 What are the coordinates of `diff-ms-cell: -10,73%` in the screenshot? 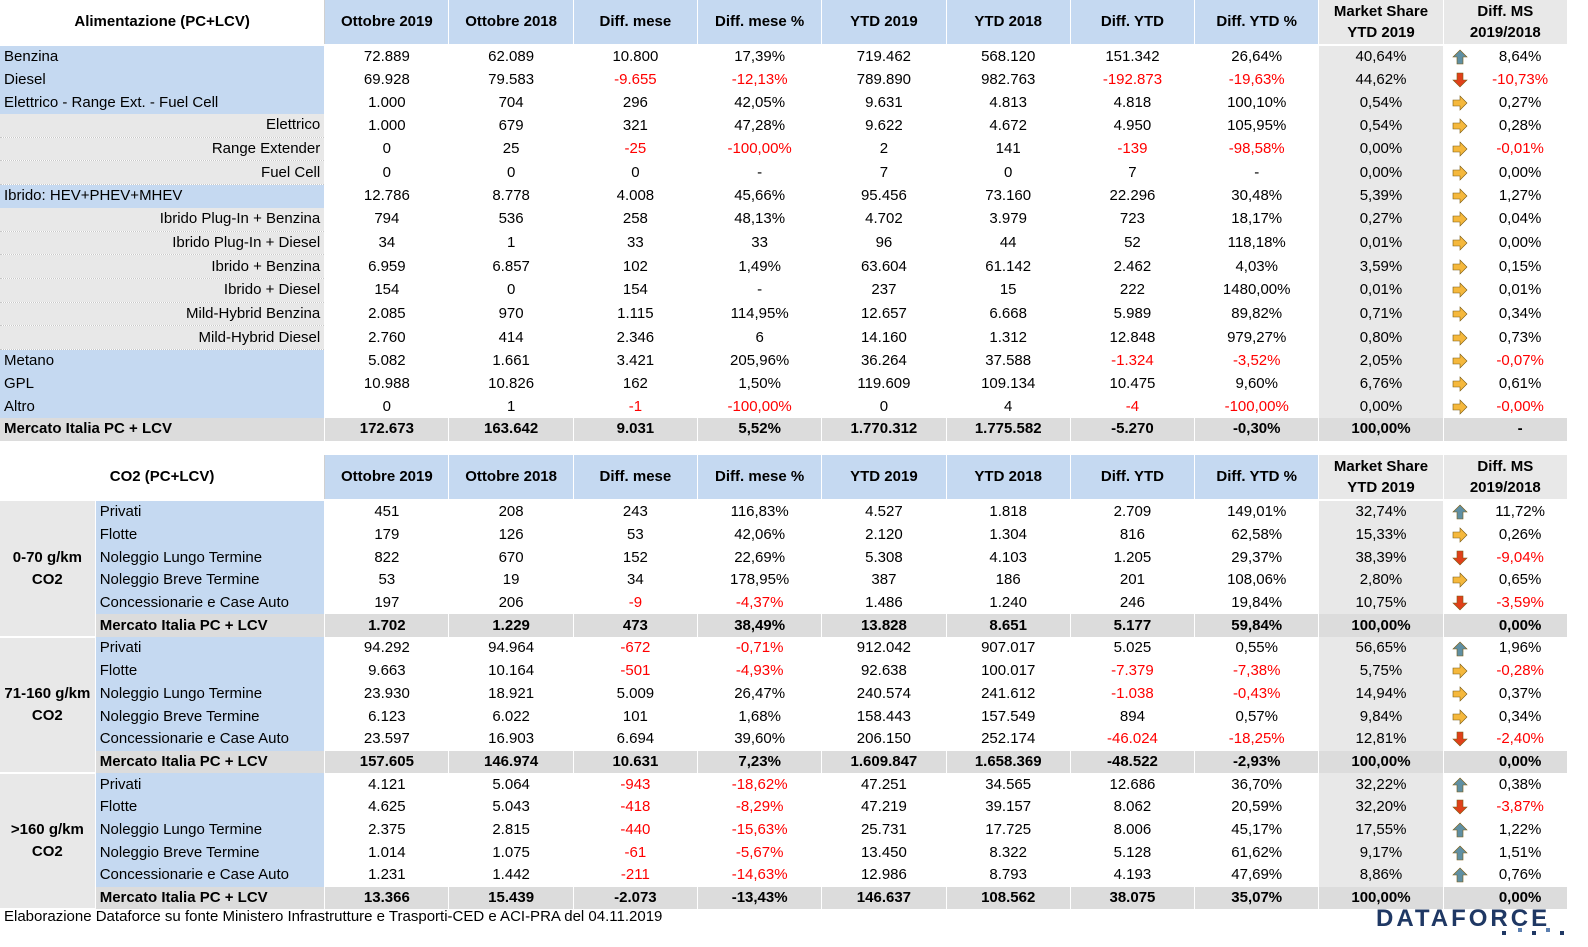 It's located at (1506, 80).